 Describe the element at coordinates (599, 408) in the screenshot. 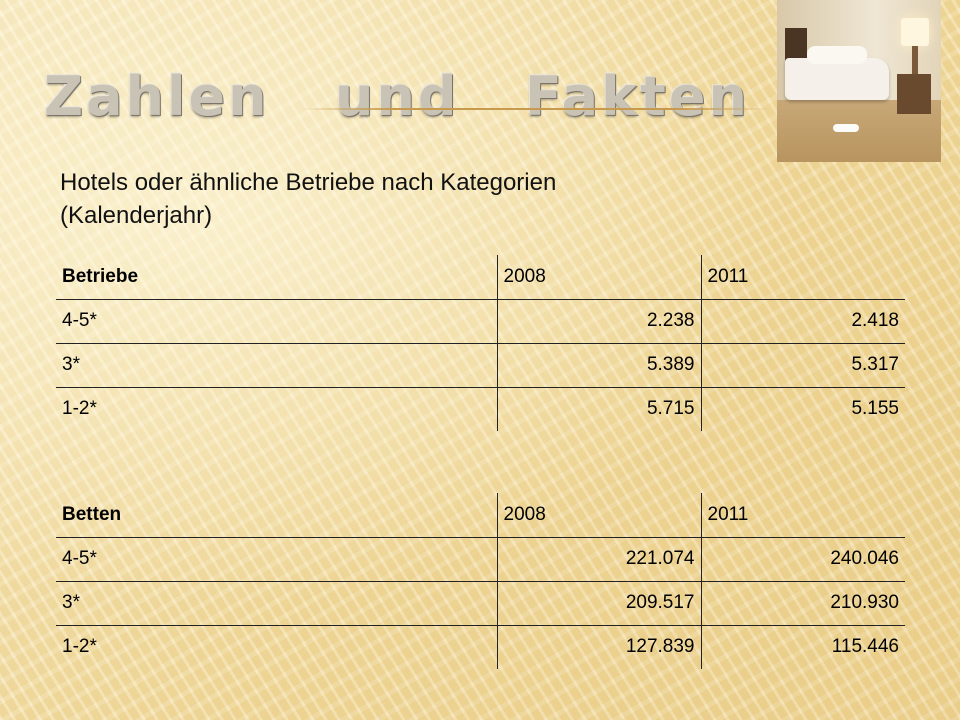

I see `cell-2008: 5.715` at that location.